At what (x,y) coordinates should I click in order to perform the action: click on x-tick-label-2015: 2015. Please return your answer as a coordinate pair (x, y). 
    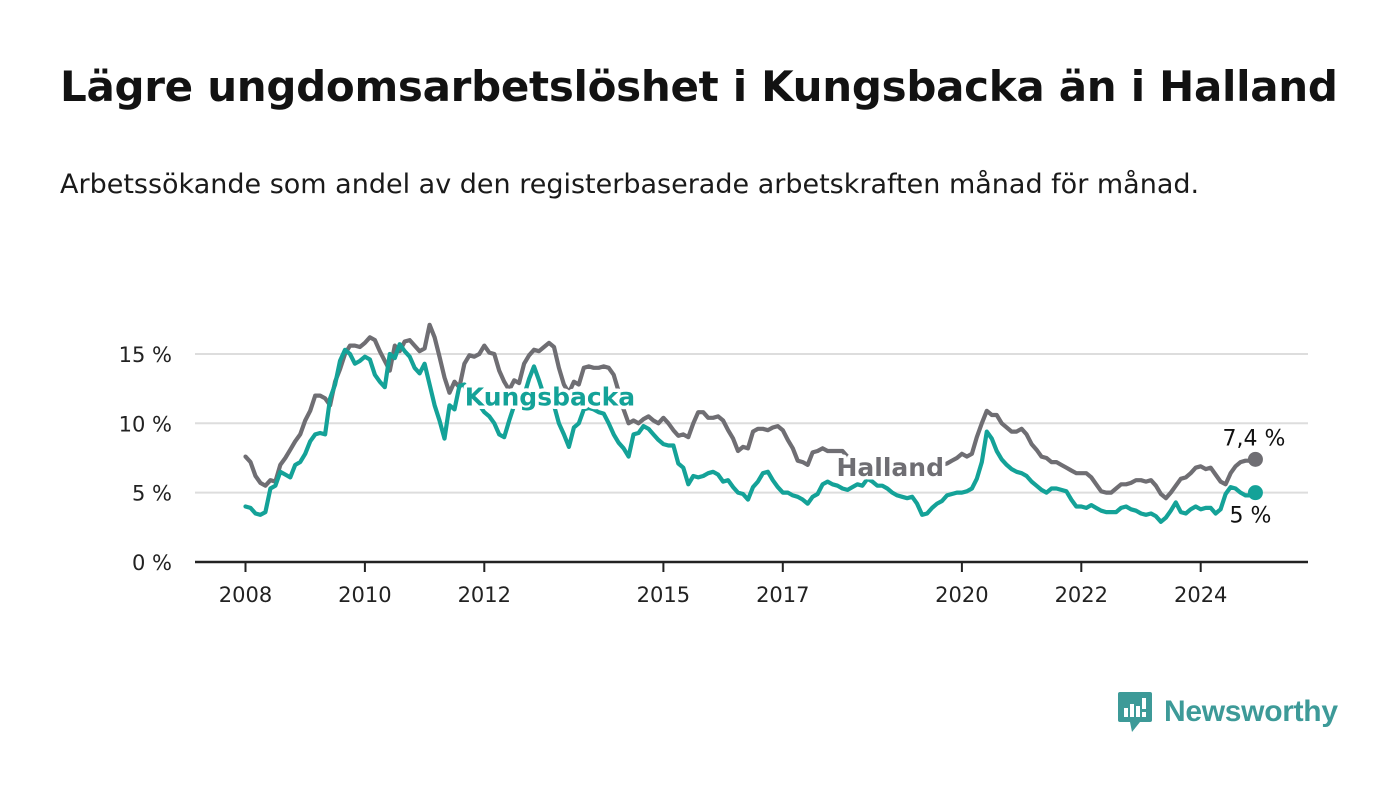
    Looking at the image, I should click on (663, 595).